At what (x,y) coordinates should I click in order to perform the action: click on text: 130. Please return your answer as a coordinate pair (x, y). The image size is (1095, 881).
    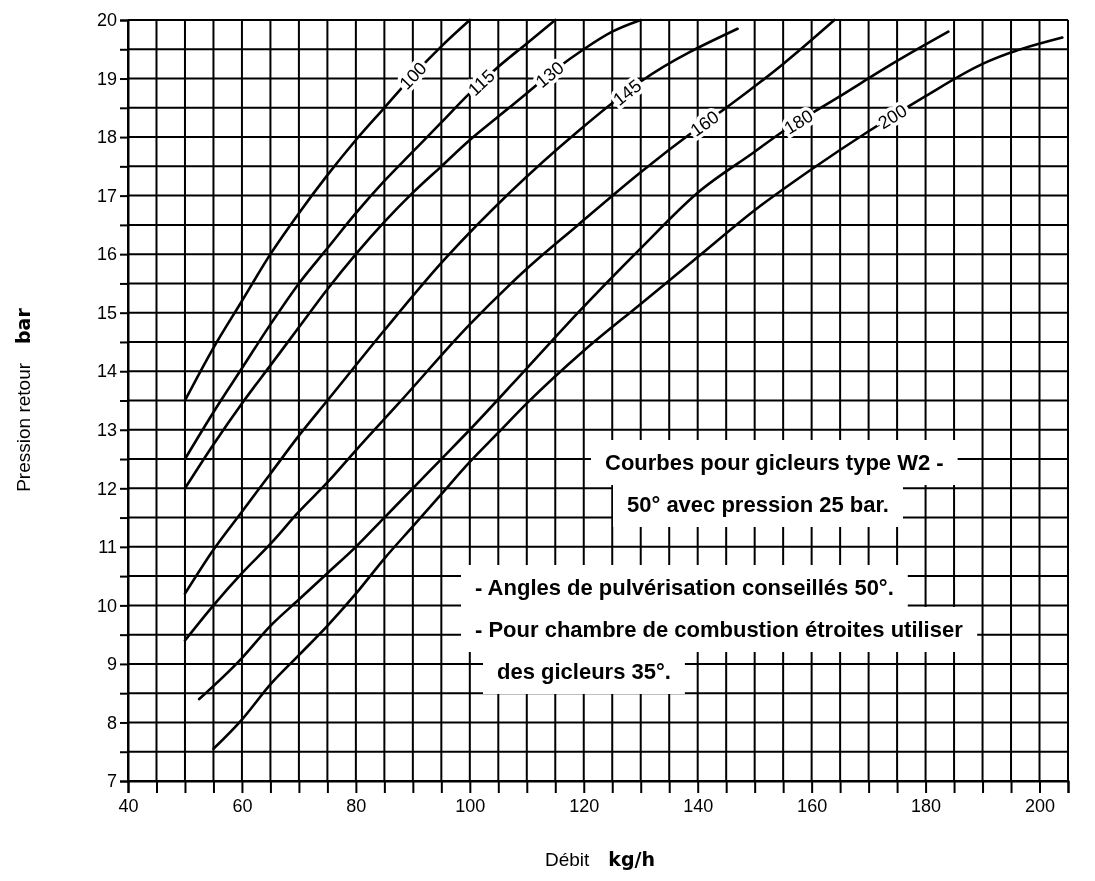
    Looking at the image, I should click on (549, 74).